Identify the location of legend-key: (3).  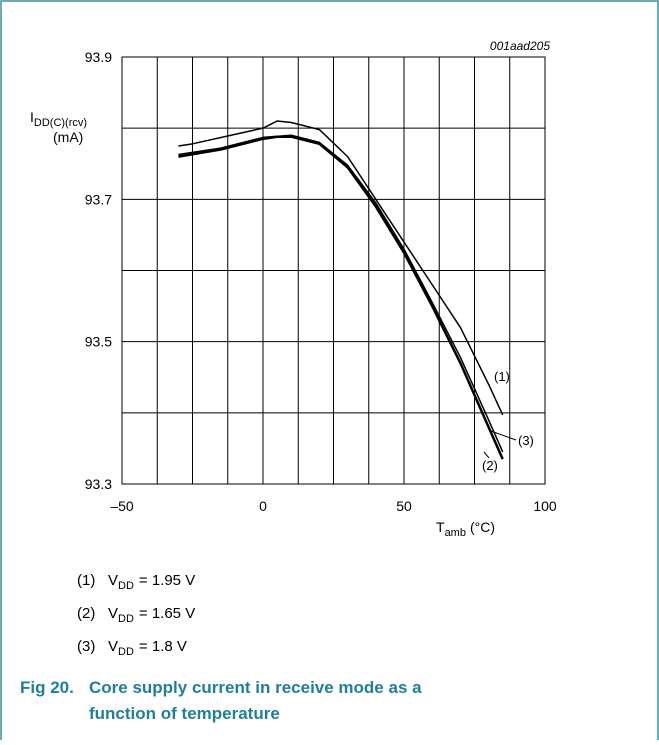
(86, 646).